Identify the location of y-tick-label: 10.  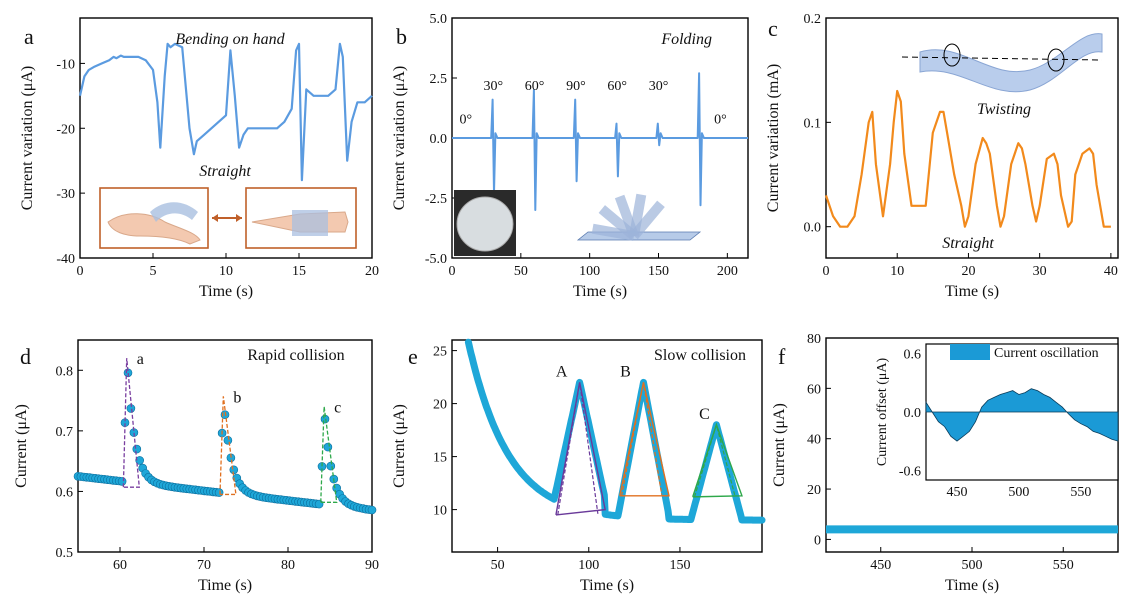
(440, 511).